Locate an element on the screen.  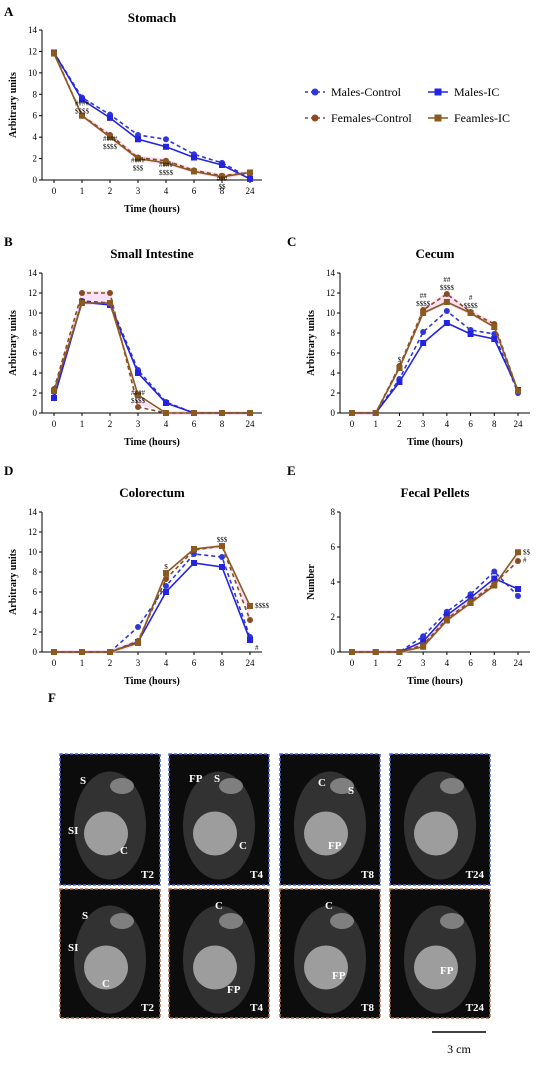
panel-letter-d: D is located at coordinates (8, 470).